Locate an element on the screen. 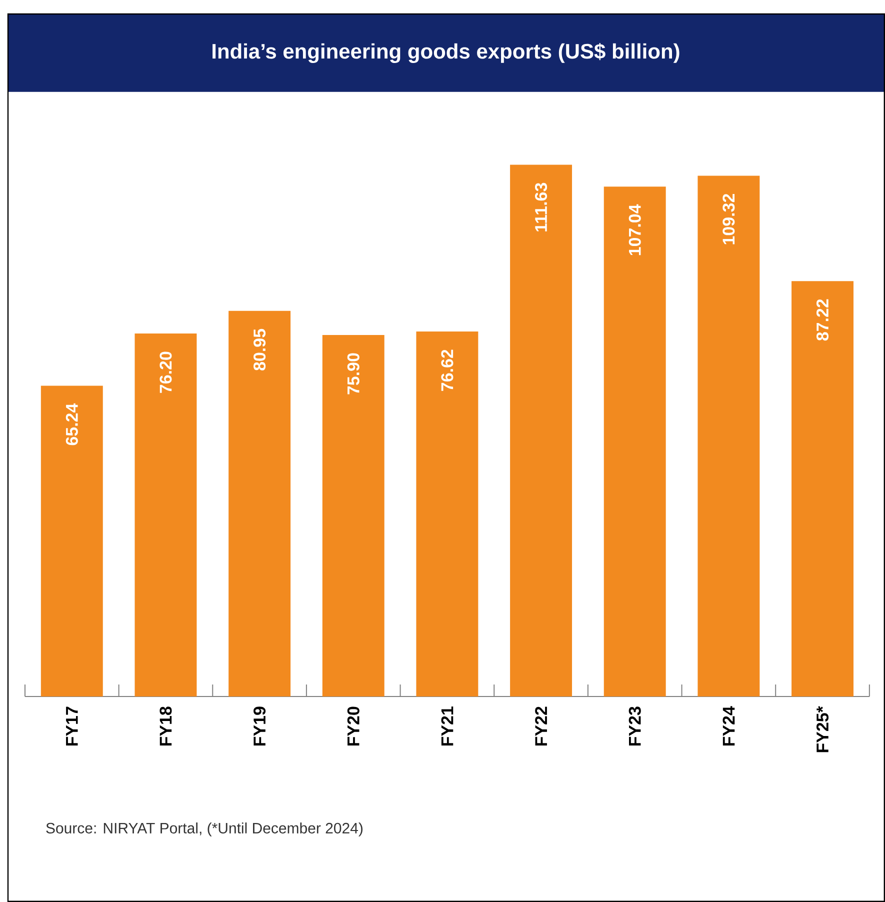 Image resolution: width=885 pixels, height=902 pixels. data-label: 107.04 is located at coordinates (634, 230).